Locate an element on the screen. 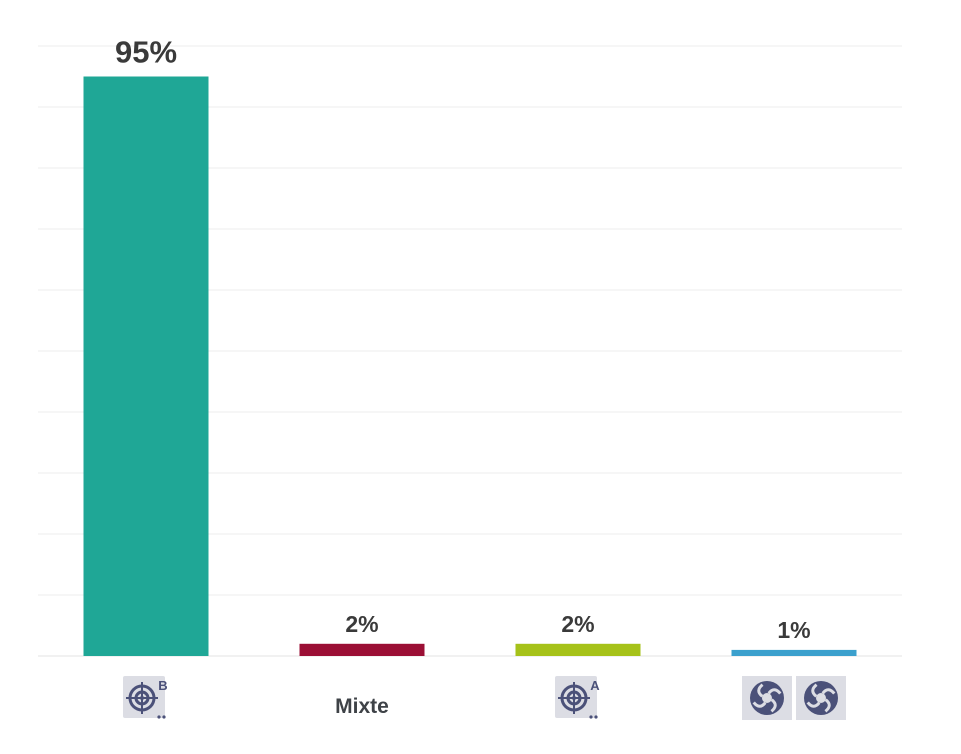 This screenshot has width=961, height=754. data-label: 1% is located at coordinates (793, 630).